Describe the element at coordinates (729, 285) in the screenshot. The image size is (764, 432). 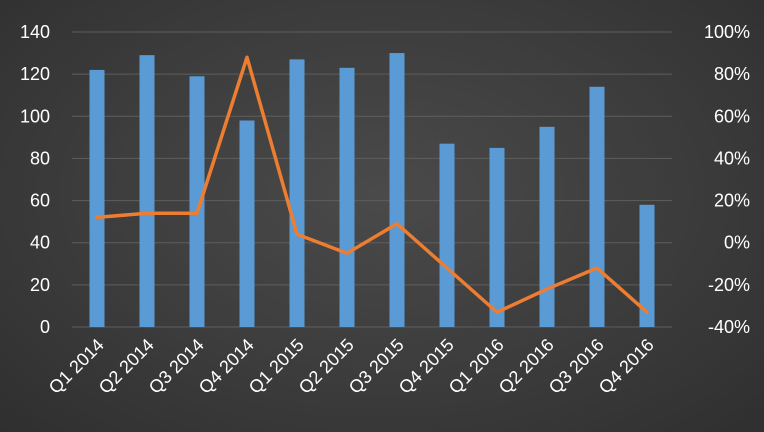
I see `right-axis-tick-label: -20%` at that location.